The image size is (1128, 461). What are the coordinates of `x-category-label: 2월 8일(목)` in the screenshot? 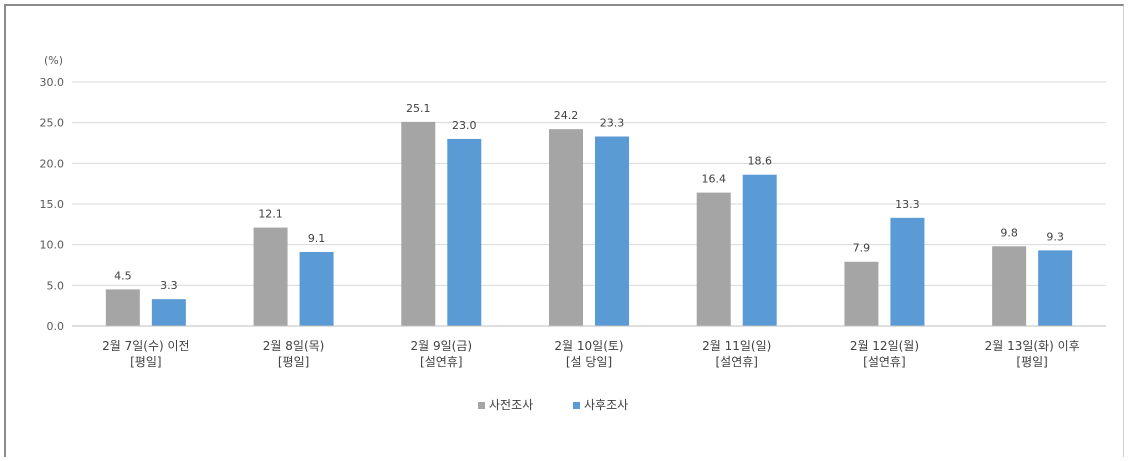 It's located at (294, 346).